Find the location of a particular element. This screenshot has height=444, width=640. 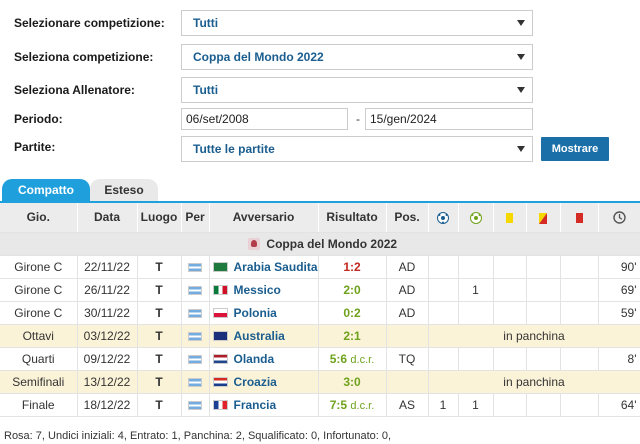

col-date: Data is located at coordinates (107, 218).